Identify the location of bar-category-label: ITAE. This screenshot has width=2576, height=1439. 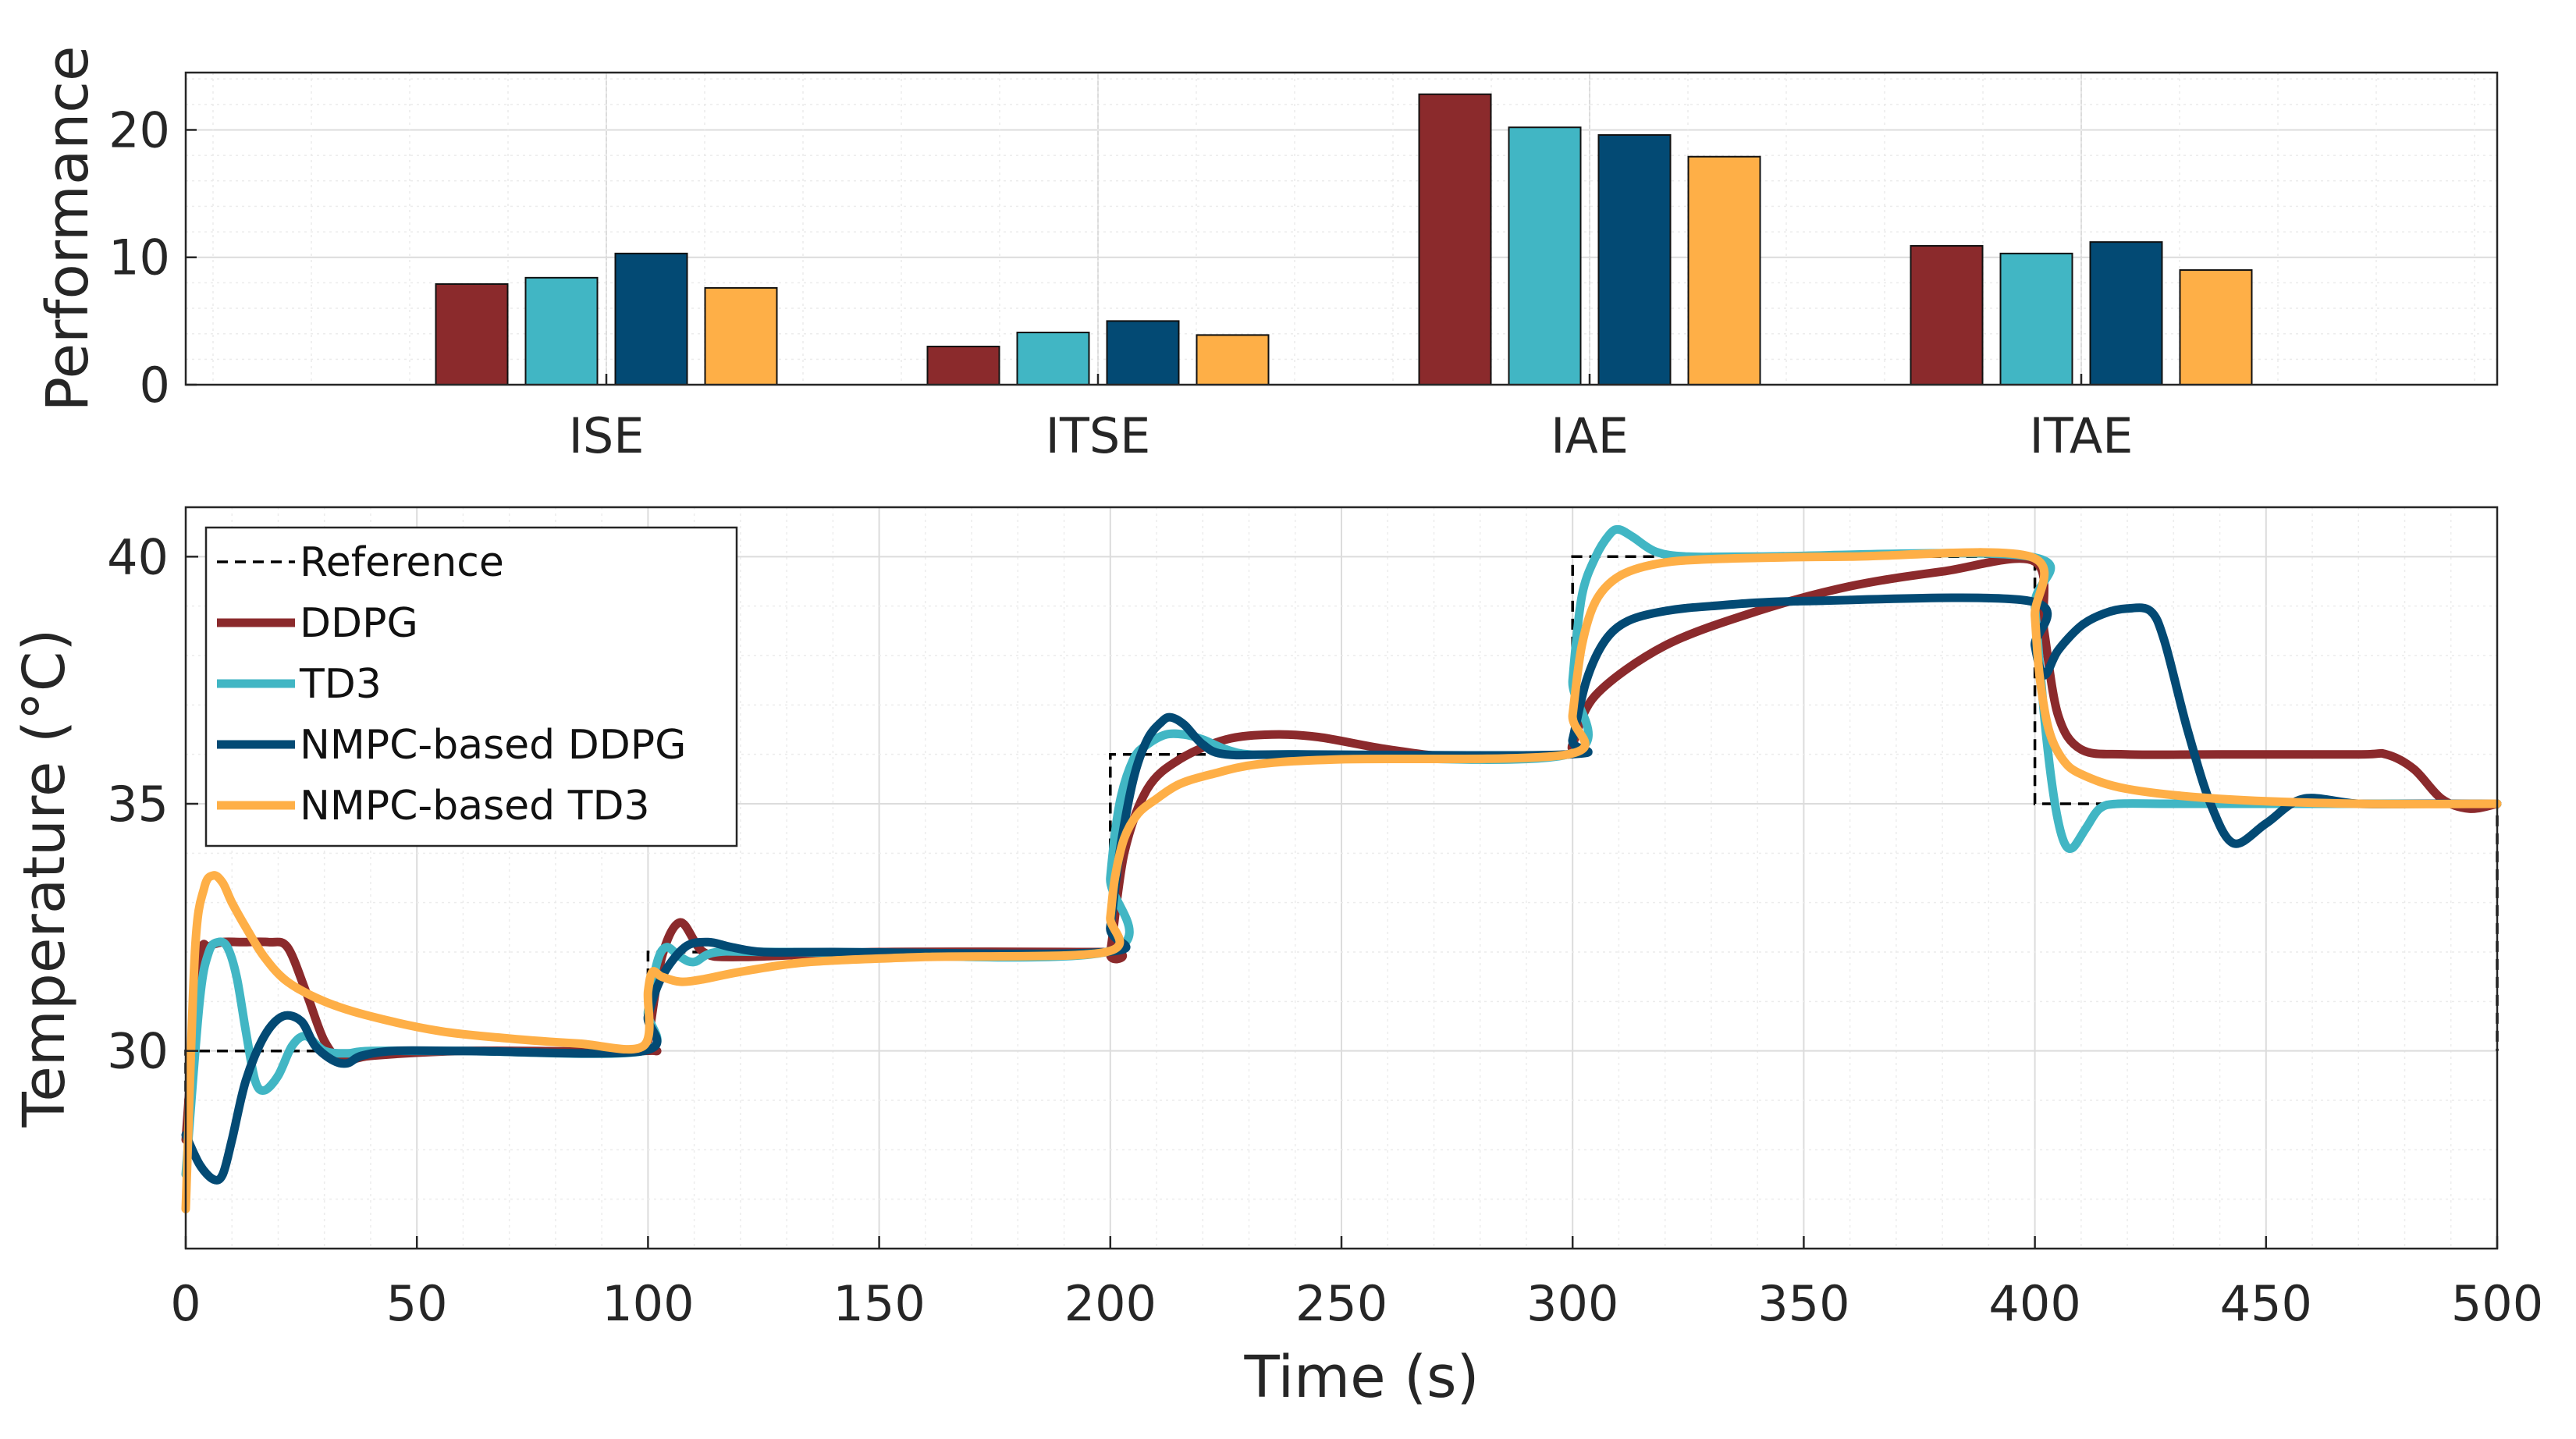
(2082, 435).